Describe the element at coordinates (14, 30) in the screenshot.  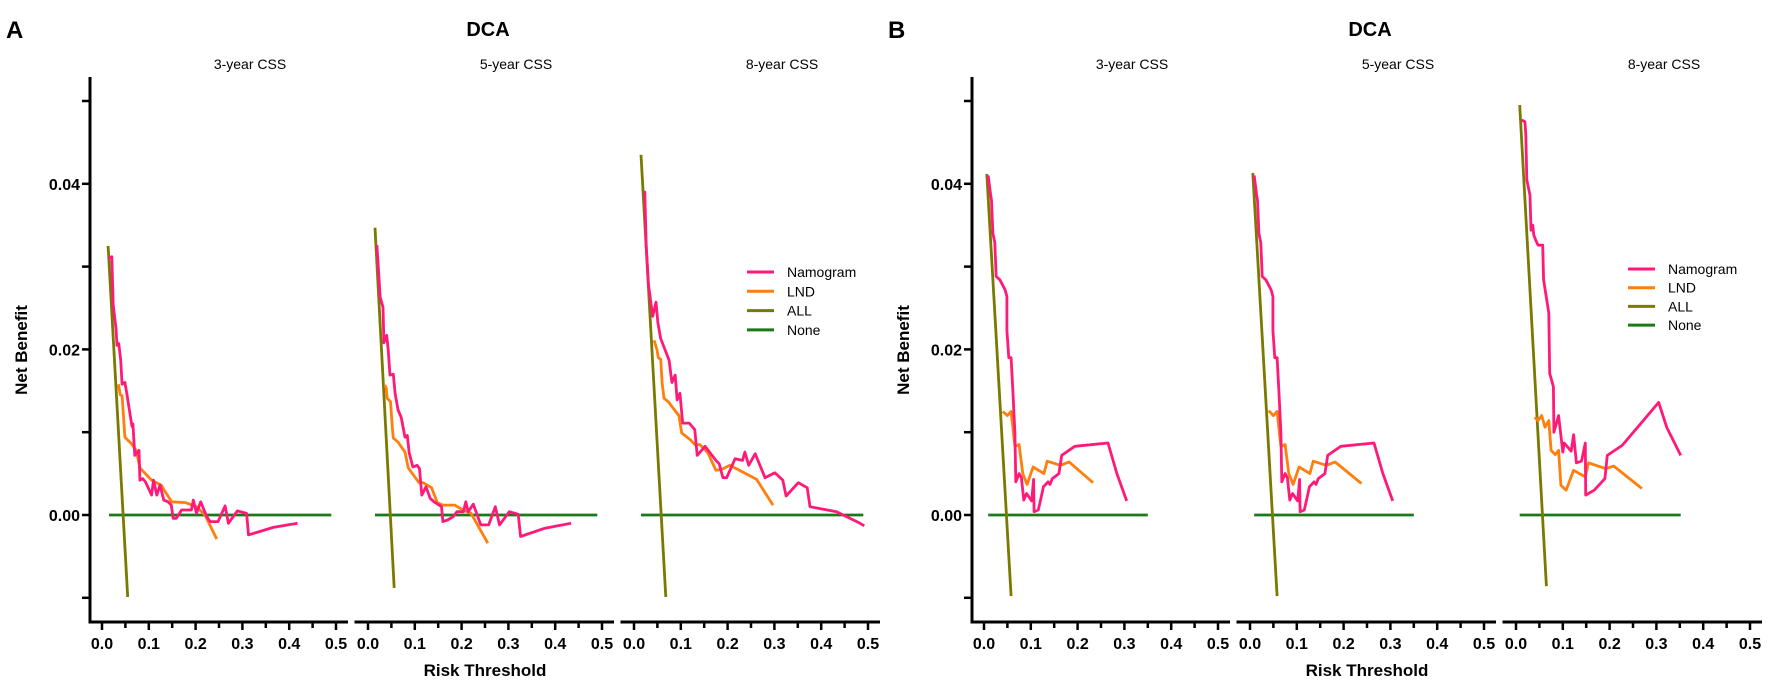
I see `panel-label: A` at that location.